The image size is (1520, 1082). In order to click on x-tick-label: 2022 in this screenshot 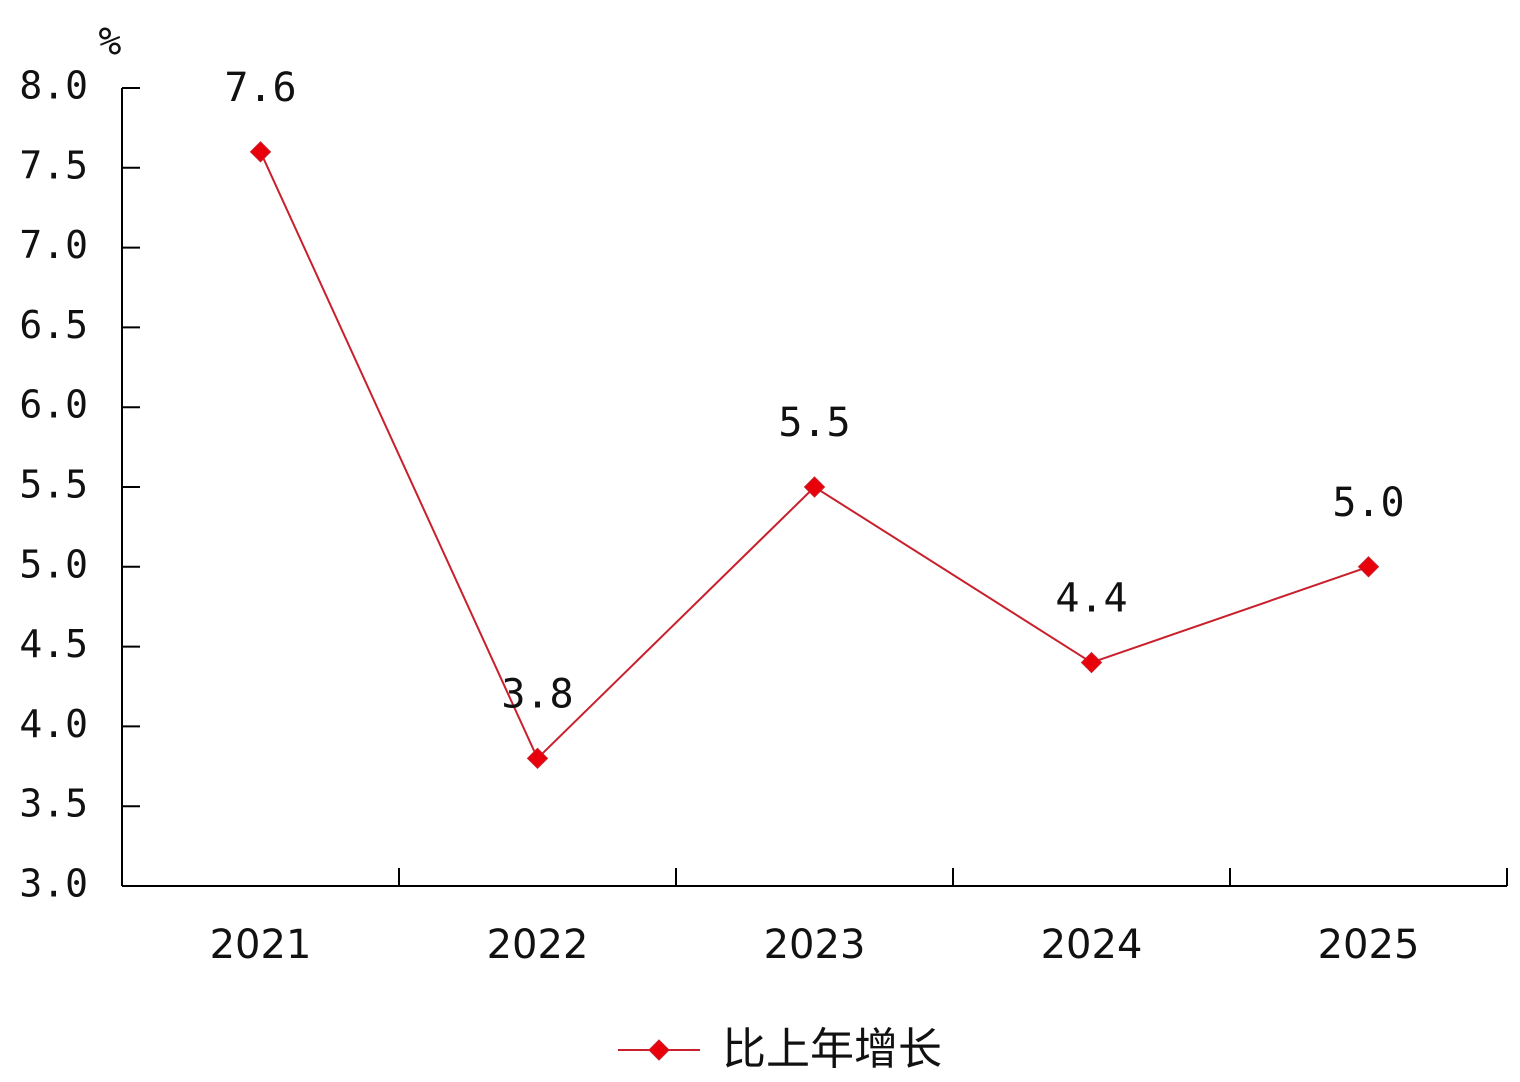, I will do `click(538, 945)`.